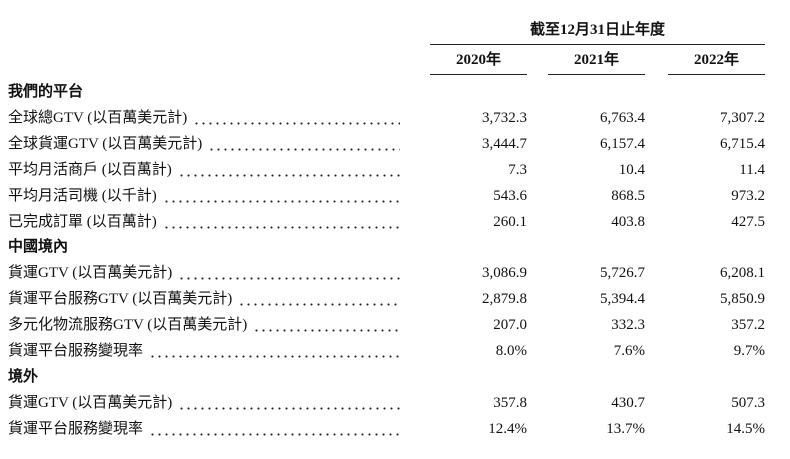 The height and width of the screenshot is (459, 790). I want to click on cell-value: 260.1, so click(510, 221).